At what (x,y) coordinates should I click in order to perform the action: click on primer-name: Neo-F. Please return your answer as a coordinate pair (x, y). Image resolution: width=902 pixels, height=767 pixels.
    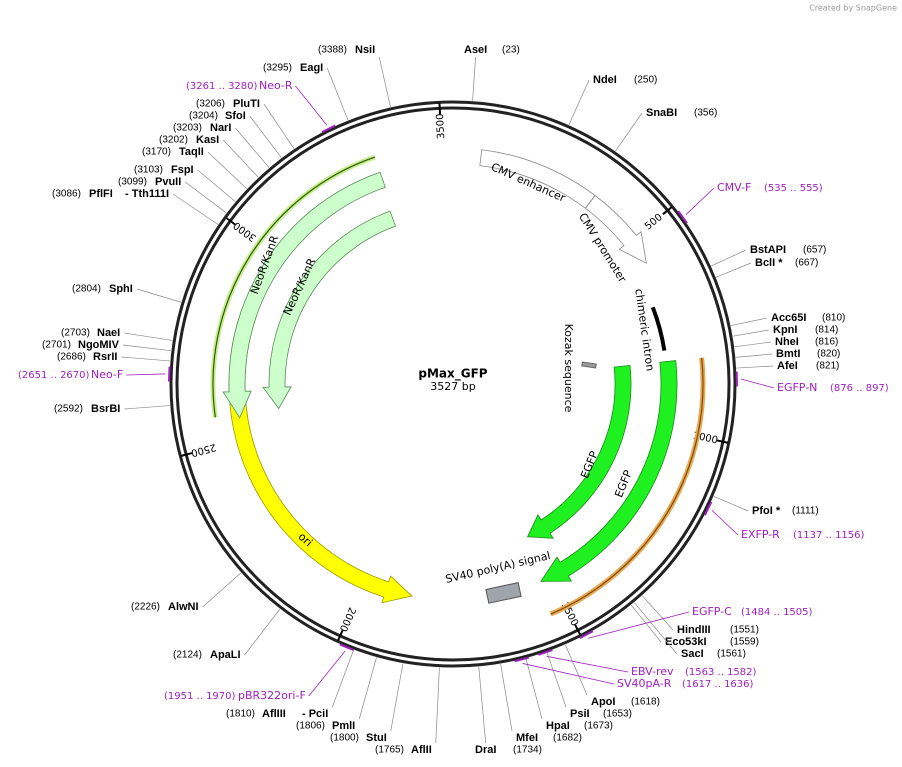
    Looking at the image, I should click on (107, 374).